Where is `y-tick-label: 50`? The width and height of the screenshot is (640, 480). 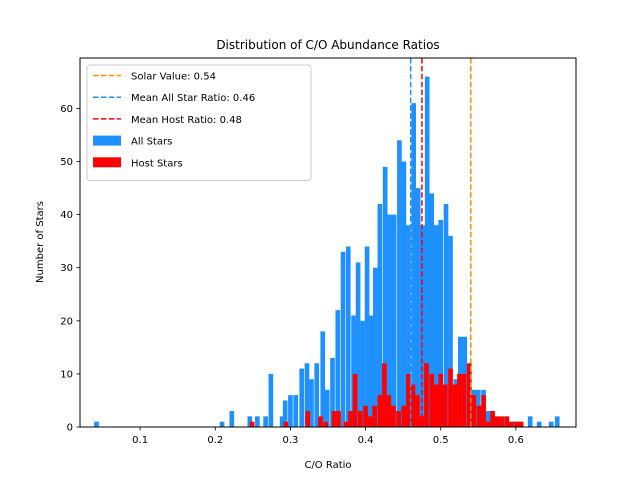 y-tick-label: 50 is located at coordinates (66, 162).